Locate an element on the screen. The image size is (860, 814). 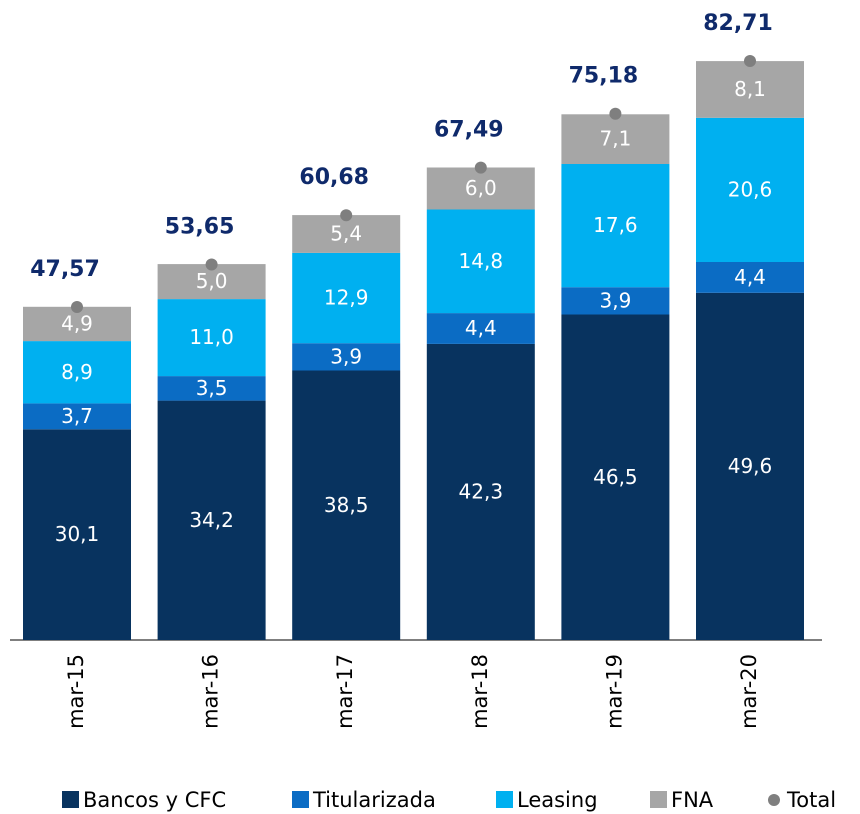
x-tick-label: mar-15 is located at coordinates (76, 691).